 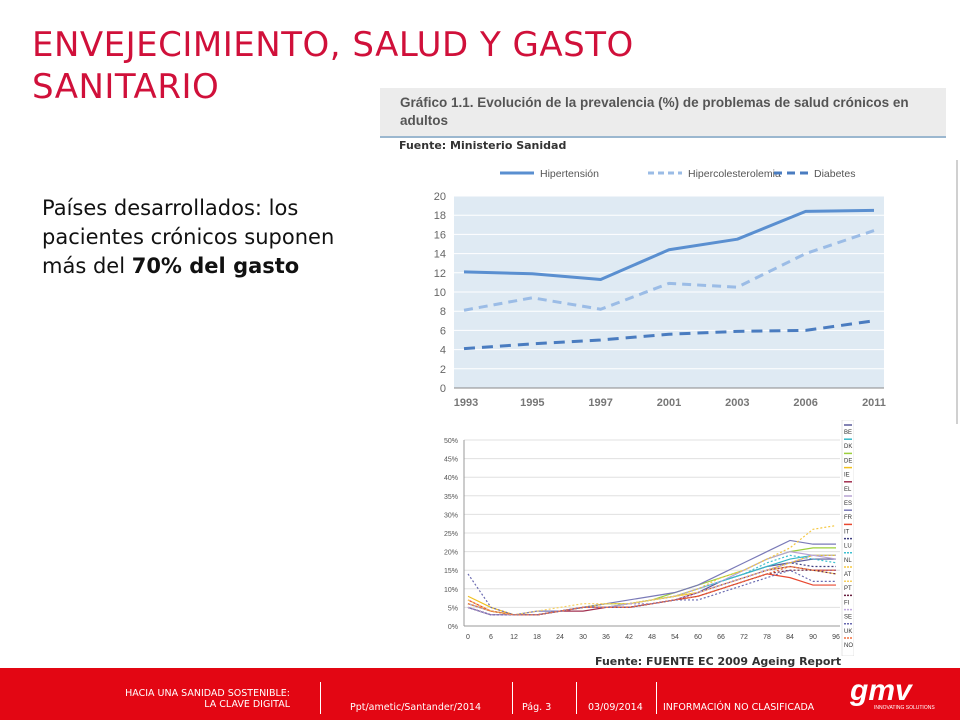 I want to click on x-tick-label: 90, so click(x=813, y=637).